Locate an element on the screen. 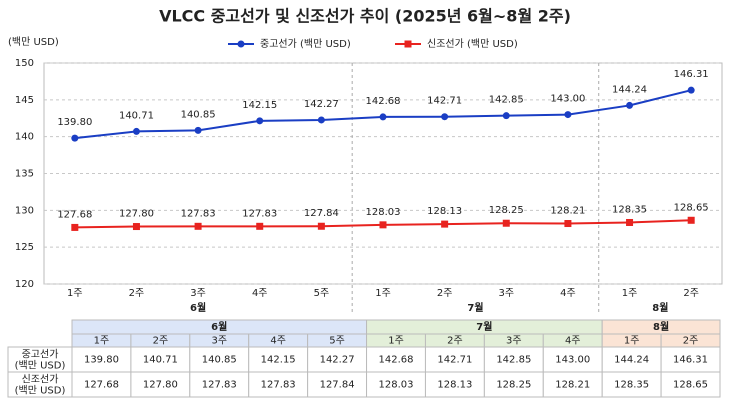  y-tick-label: 145 is located at coordinates (24, 100).